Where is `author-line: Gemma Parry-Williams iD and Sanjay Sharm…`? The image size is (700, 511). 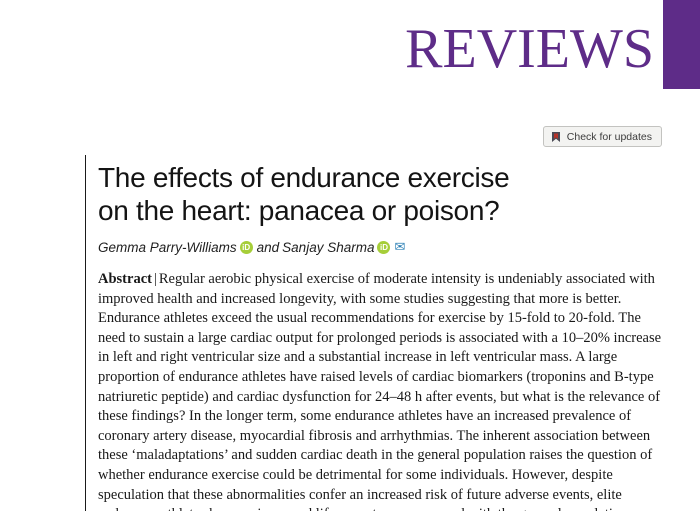 author-line: Gemma Parry-Williams iD and Sanjay Sharm… is located at coordinates (380, 247).